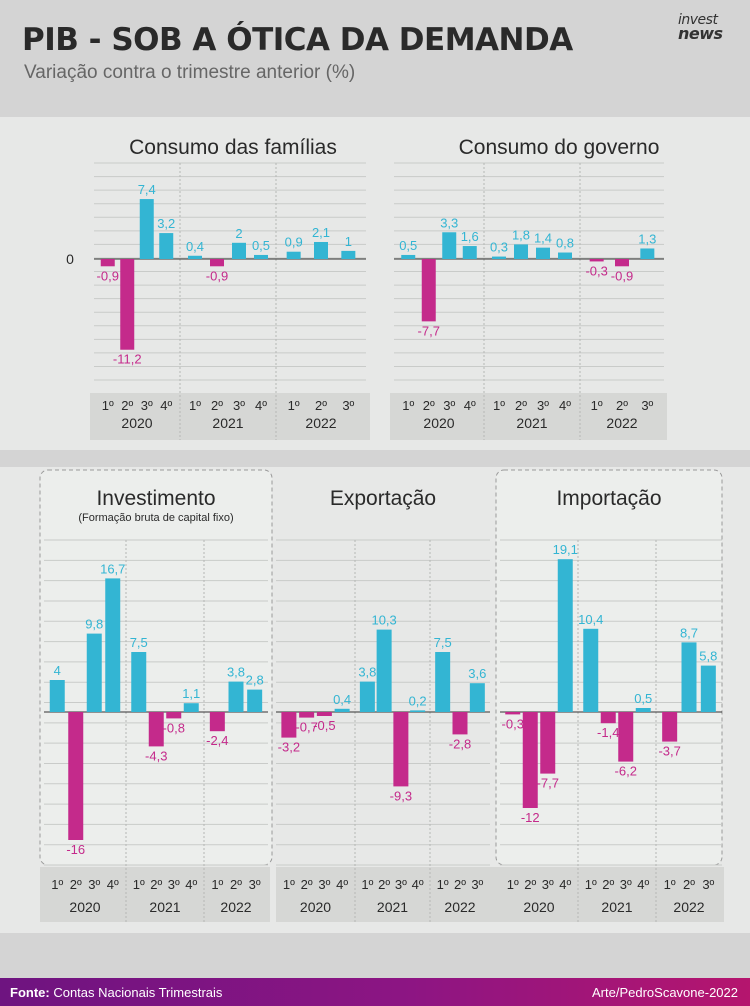 The height and width of the screenshot is (1006, 750). Describe the element at coordinates (75, 849) in the screenshot. I see `data-label: -16` at that location.